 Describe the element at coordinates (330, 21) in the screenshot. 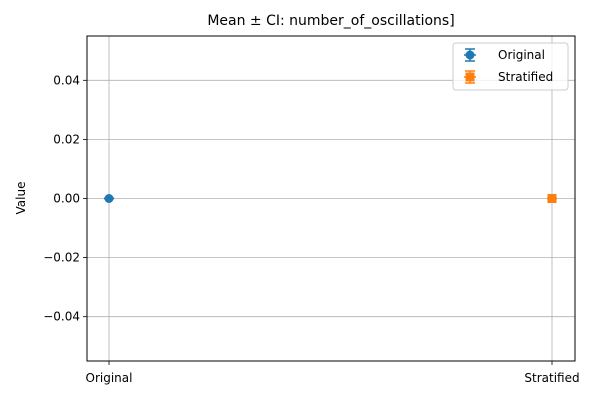

I see `chart-title: Mean ± CI: number_of_oscillations]` at that location.